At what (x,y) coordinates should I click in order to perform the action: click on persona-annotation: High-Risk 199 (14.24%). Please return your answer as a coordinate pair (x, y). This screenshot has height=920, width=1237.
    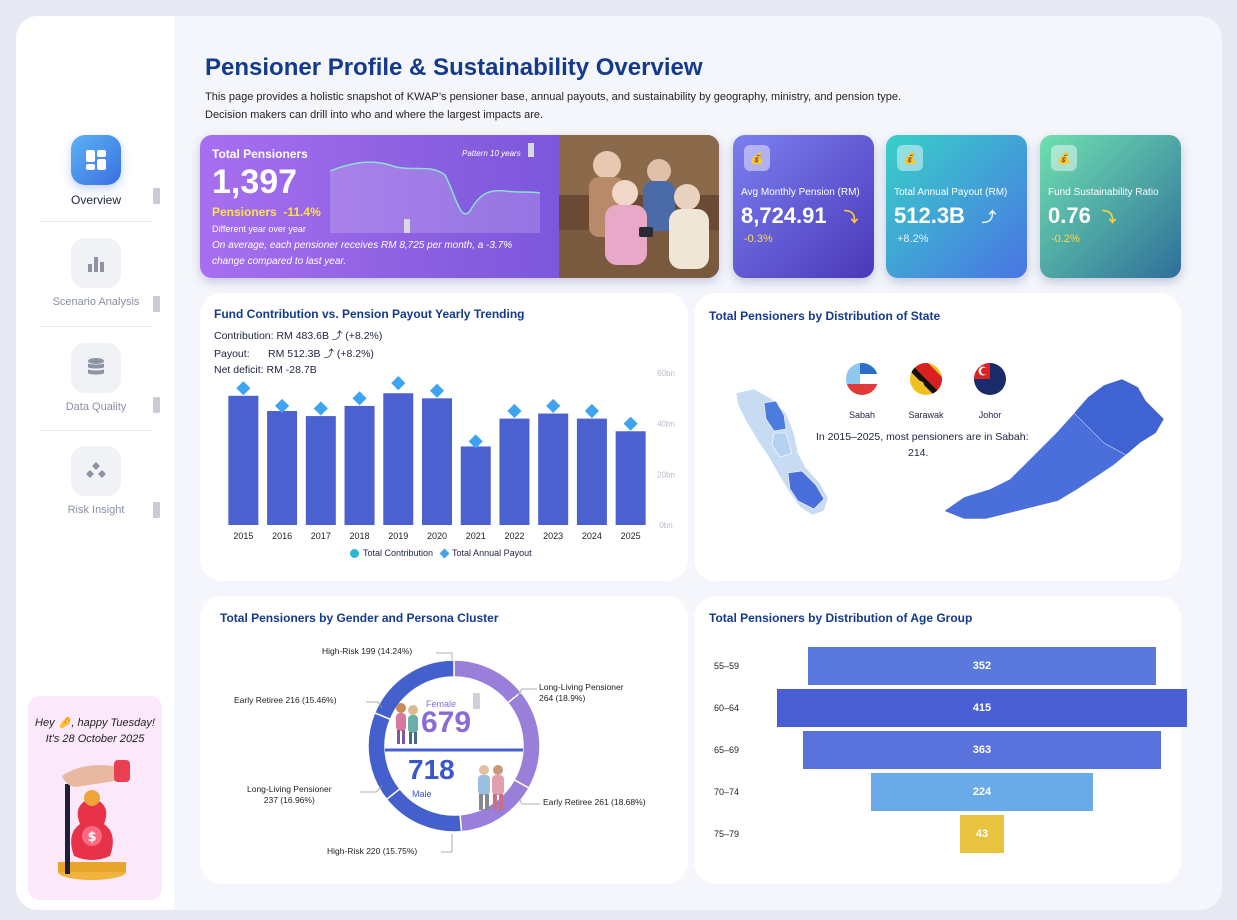
    Looking at the image, I should click on (367, 651).